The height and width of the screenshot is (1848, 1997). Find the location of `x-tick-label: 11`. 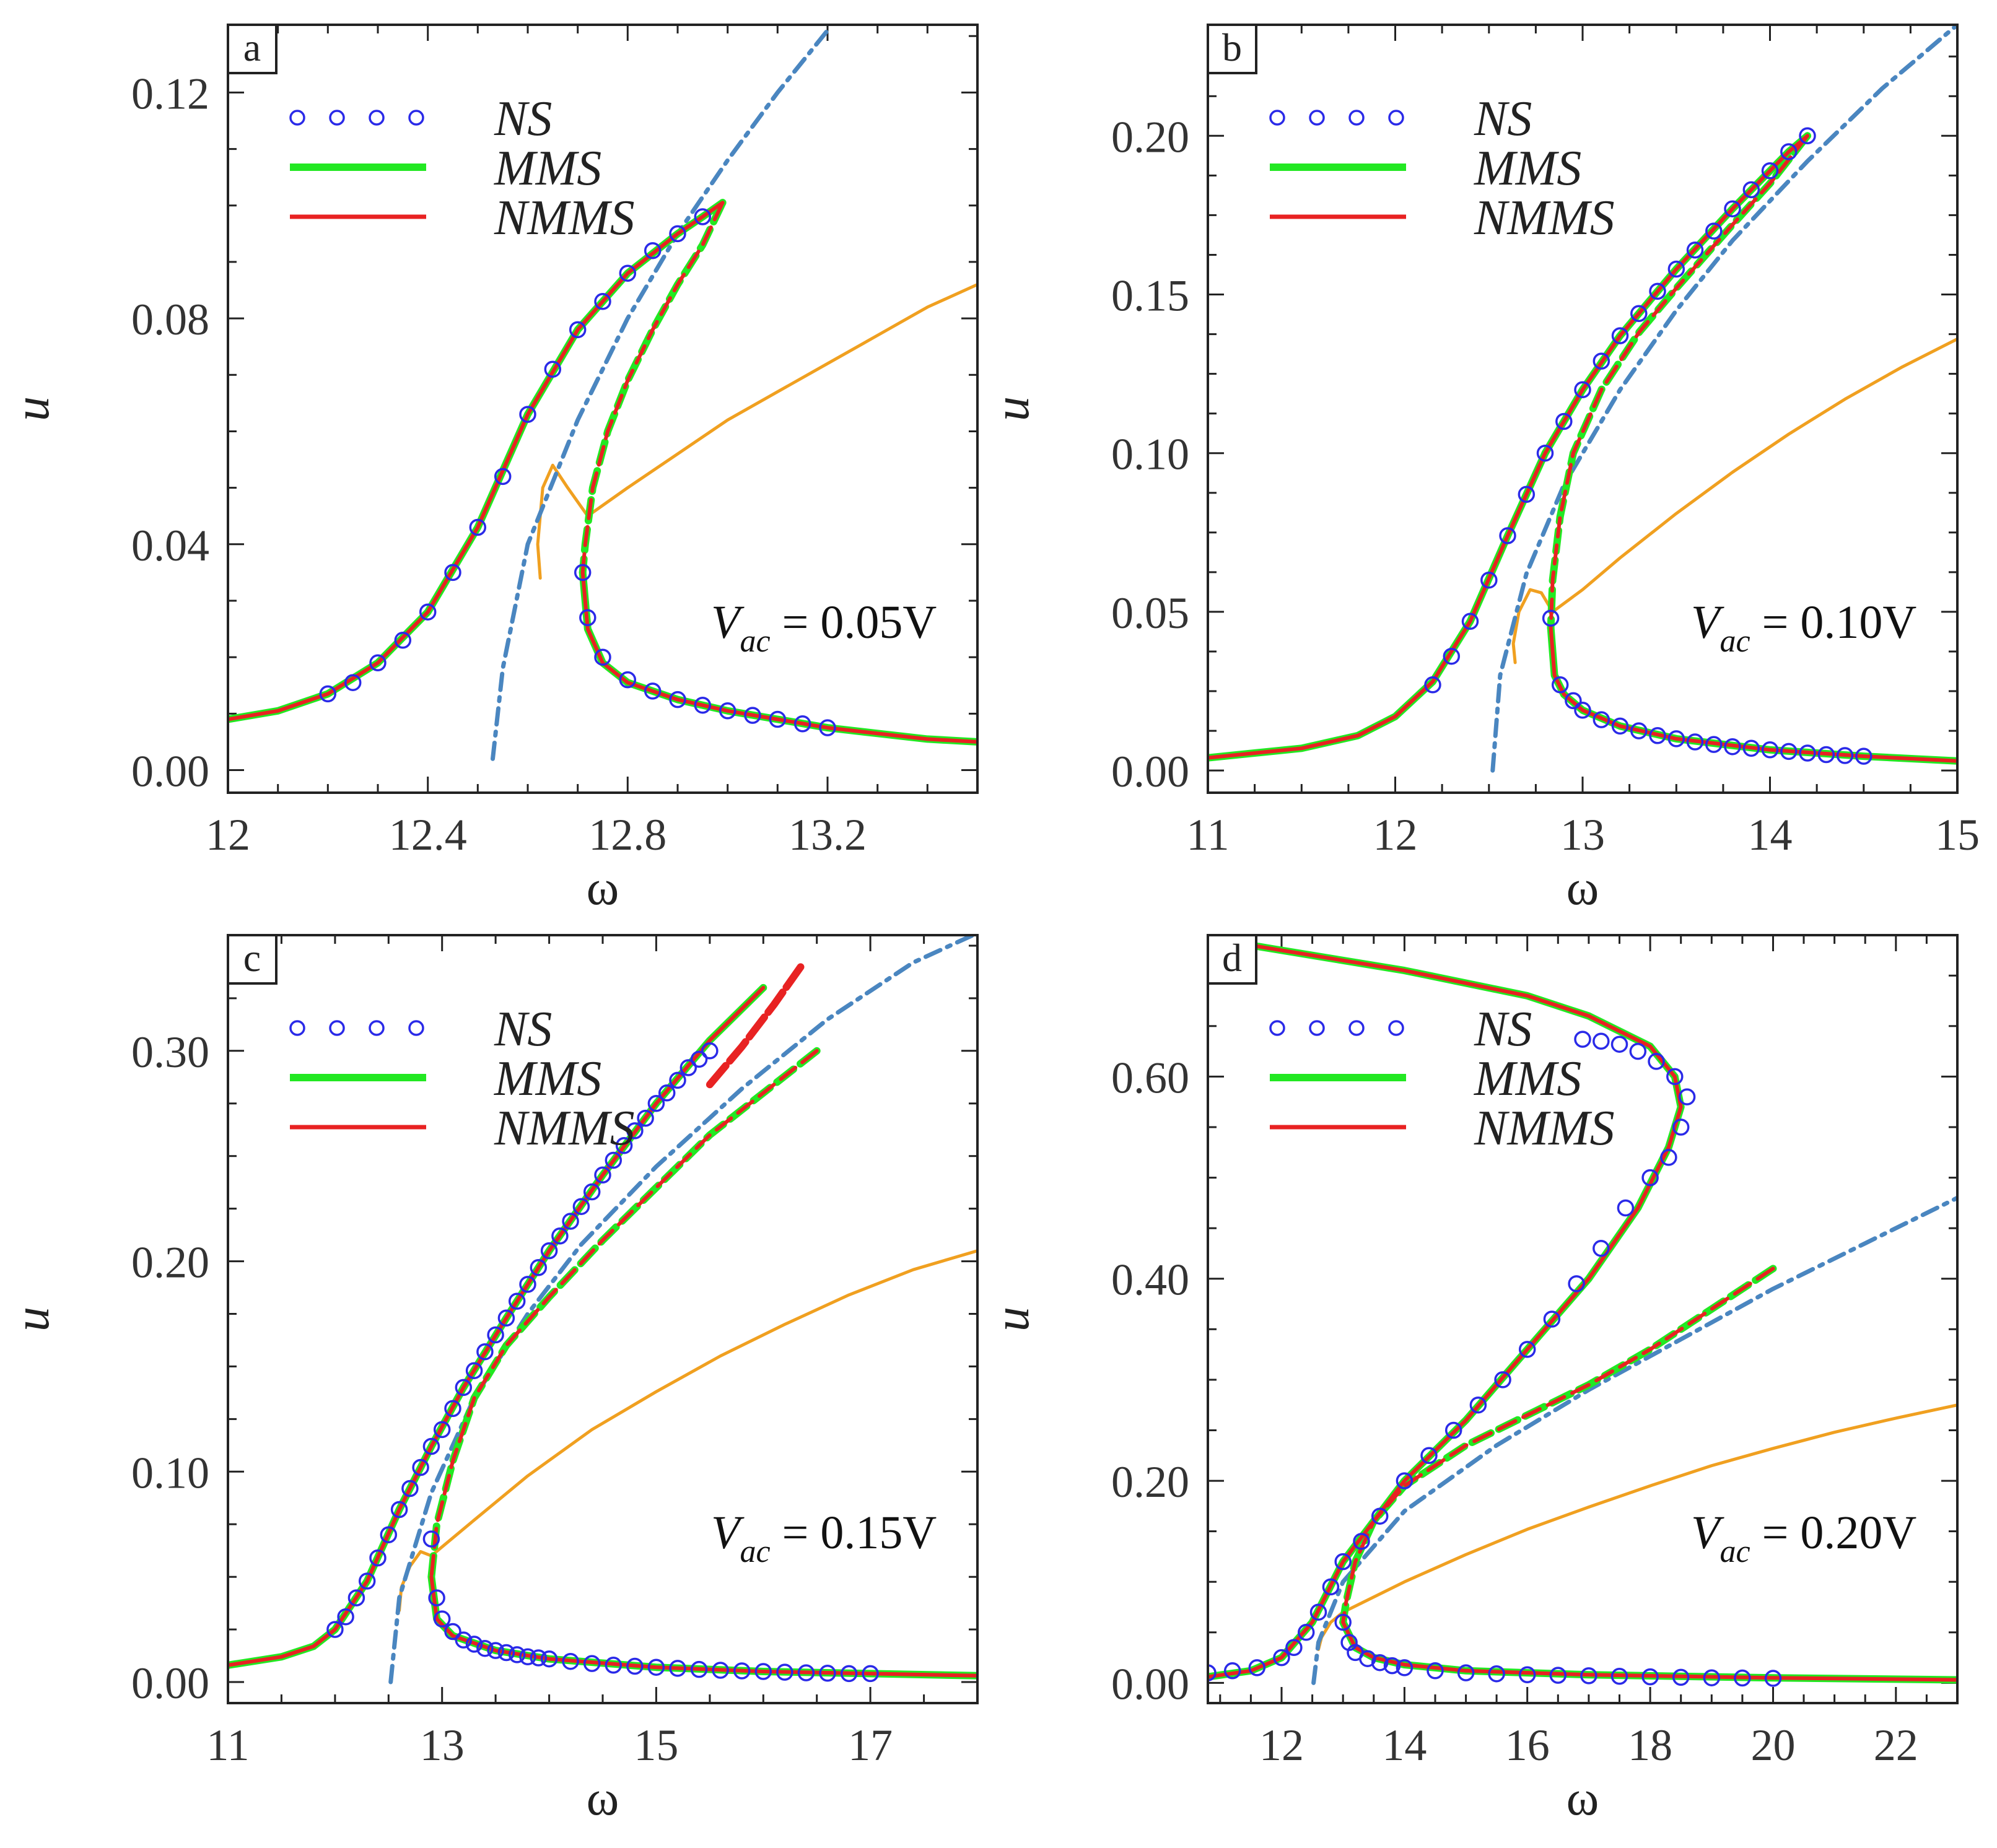

x-tick-label: 11 is located at coordinates (1208, 835).